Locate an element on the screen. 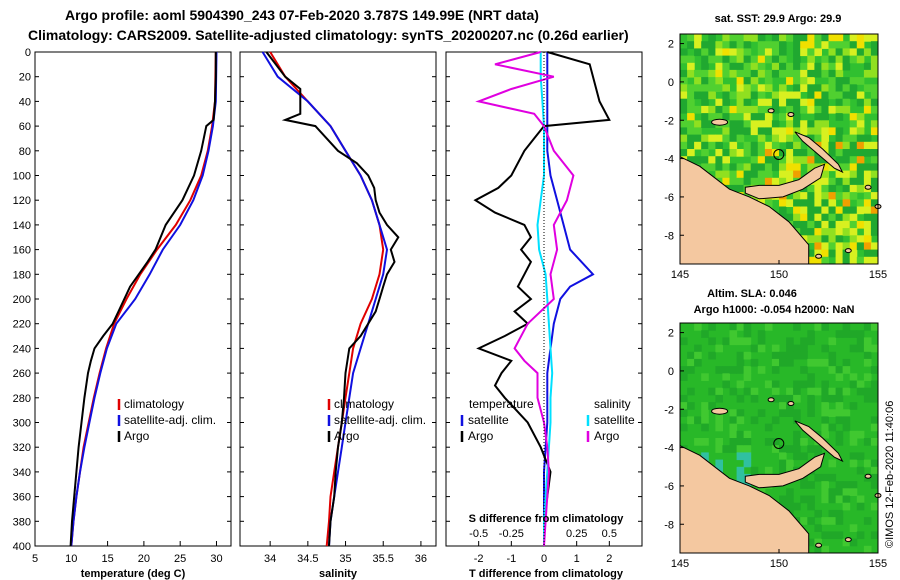 The width and height of the screenshot is (900, 580). y-tick-label: -6 is located at coordinates (669, 487).